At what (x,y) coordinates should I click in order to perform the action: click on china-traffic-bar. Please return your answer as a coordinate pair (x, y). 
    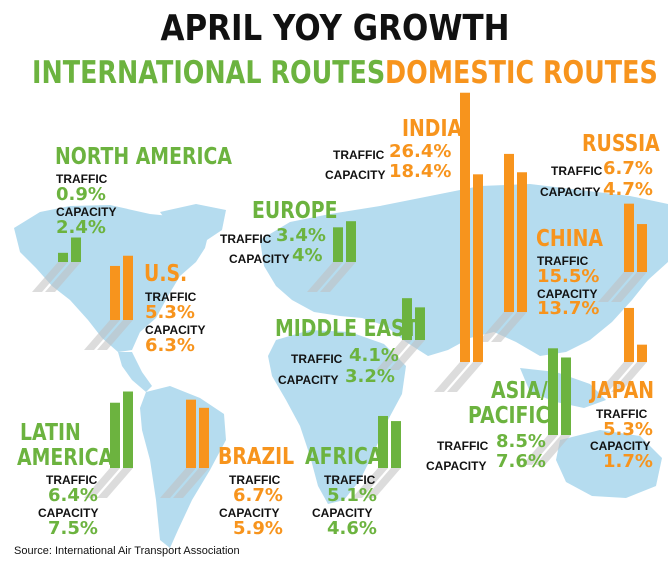
    Looking at the image, I should click on (509, 232).